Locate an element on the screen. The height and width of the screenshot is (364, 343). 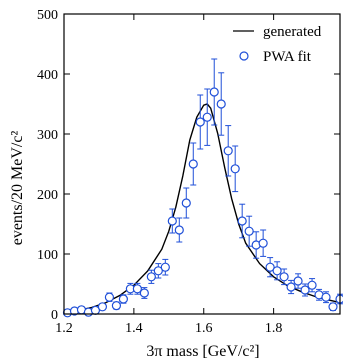
x-tick-label: 1.2 is located at coordinates (64, 328).